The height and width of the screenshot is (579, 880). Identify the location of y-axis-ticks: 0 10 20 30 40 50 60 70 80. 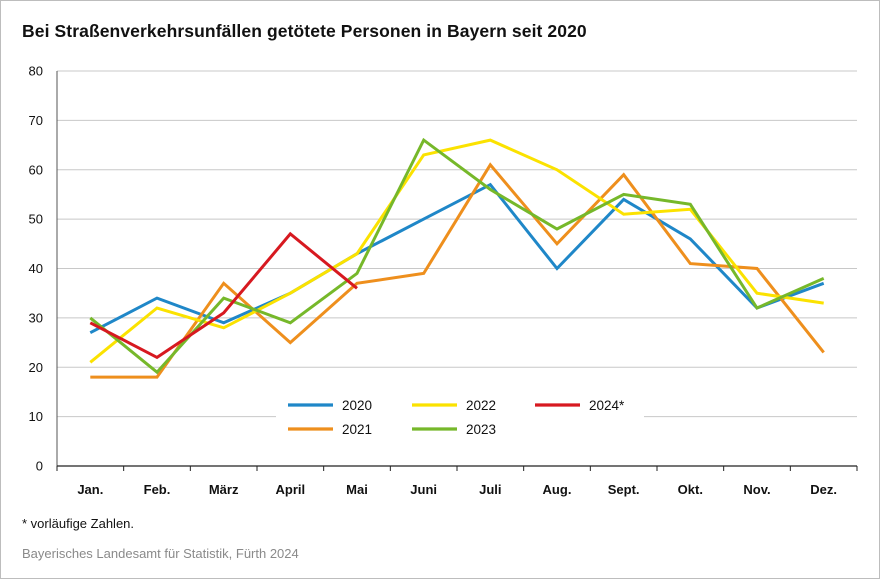
(36, 269).